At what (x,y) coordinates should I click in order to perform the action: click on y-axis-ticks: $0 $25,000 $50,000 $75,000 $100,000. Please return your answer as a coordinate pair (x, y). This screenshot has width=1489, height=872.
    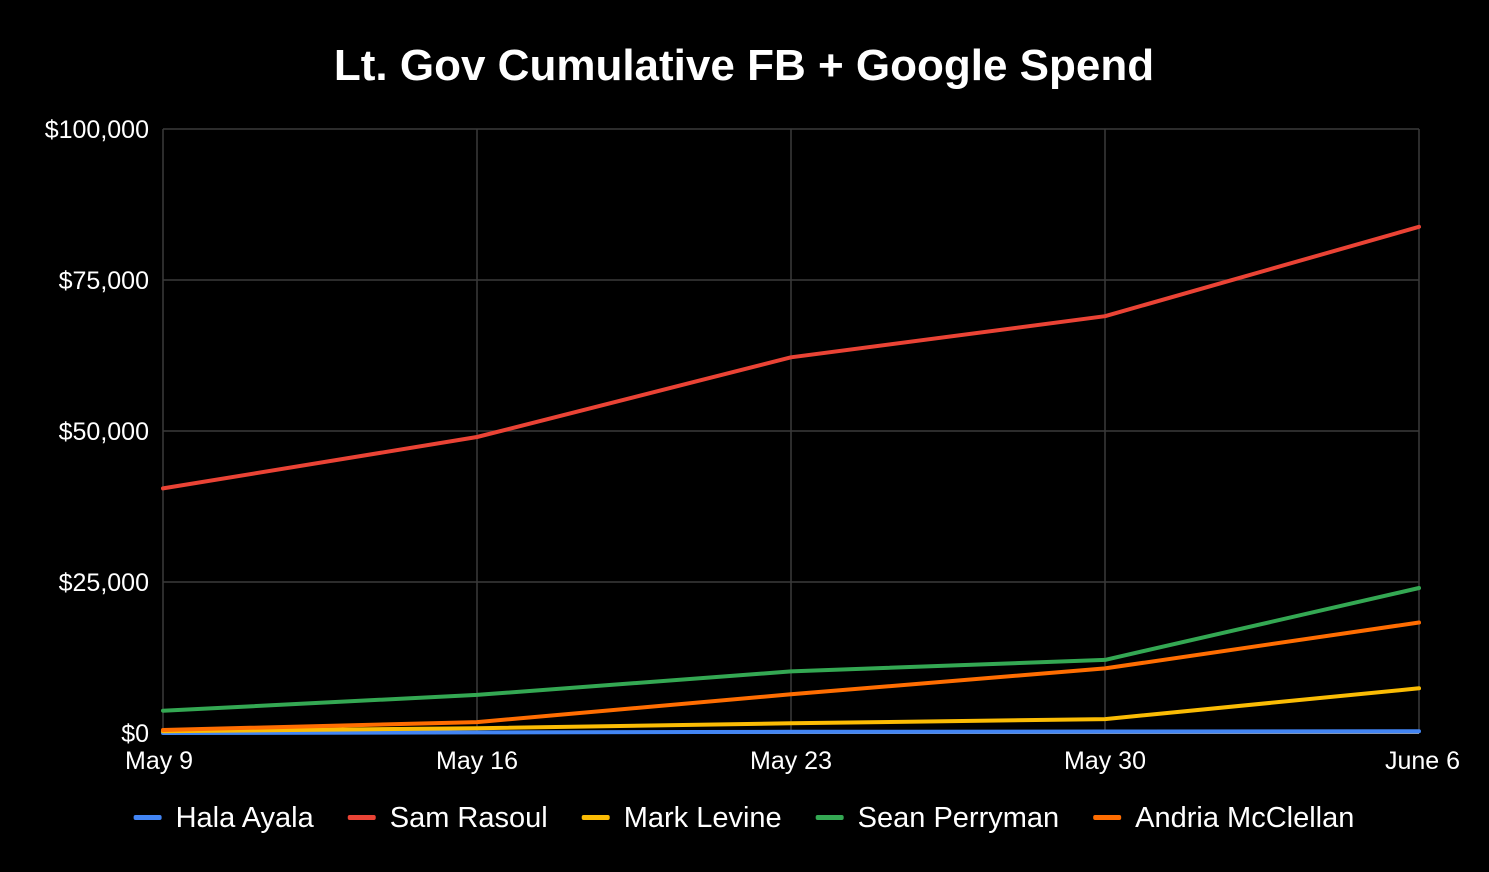
    Looking at the image, I should click on (97, 432).